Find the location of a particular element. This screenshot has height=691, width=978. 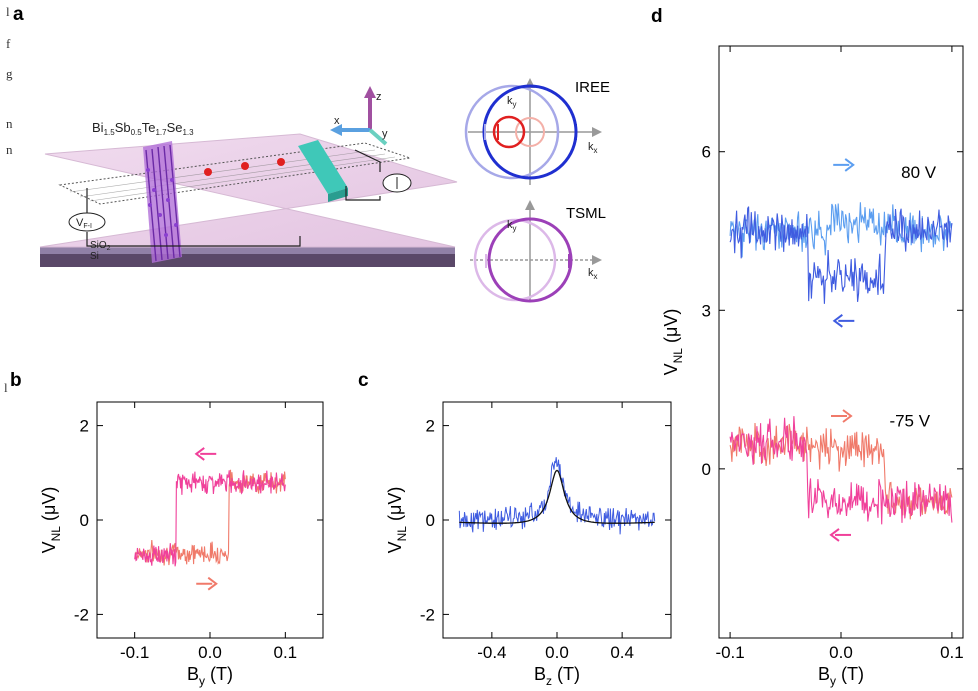

gate-voltage-label: 80 V is located at coordinates (919, 172).